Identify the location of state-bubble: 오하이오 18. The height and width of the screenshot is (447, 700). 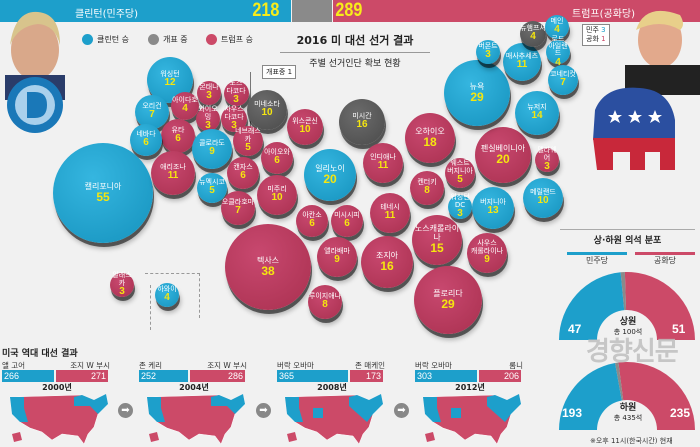
(430, 138).